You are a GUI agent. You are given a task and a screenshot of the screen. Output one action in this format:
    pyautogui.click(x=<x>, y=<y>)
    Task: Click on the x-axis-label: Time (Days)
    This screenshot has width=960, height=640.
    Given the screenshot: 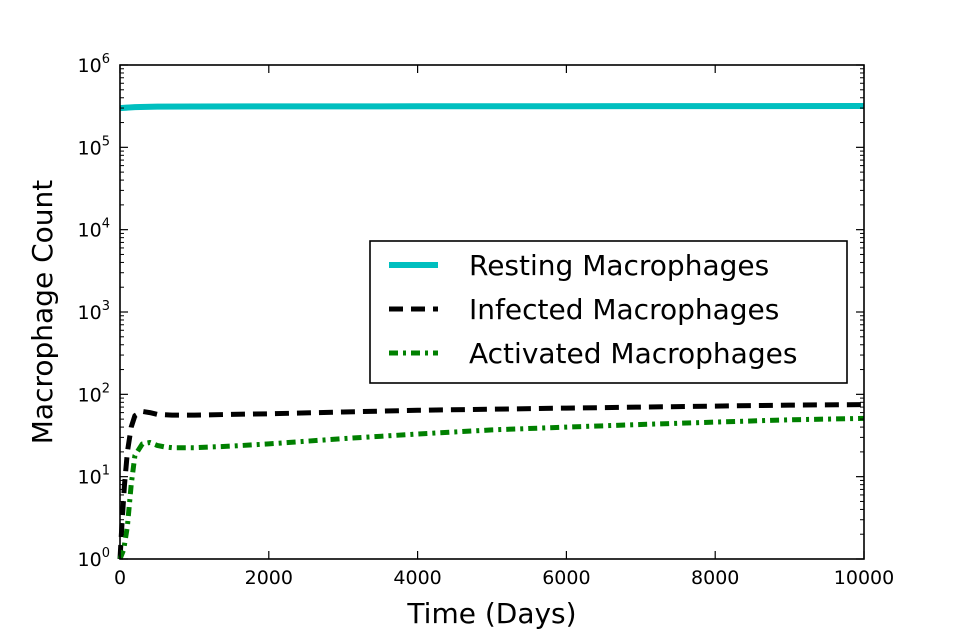 What is the action you would take?
    pyautogui.click(x=491, y=613)
    